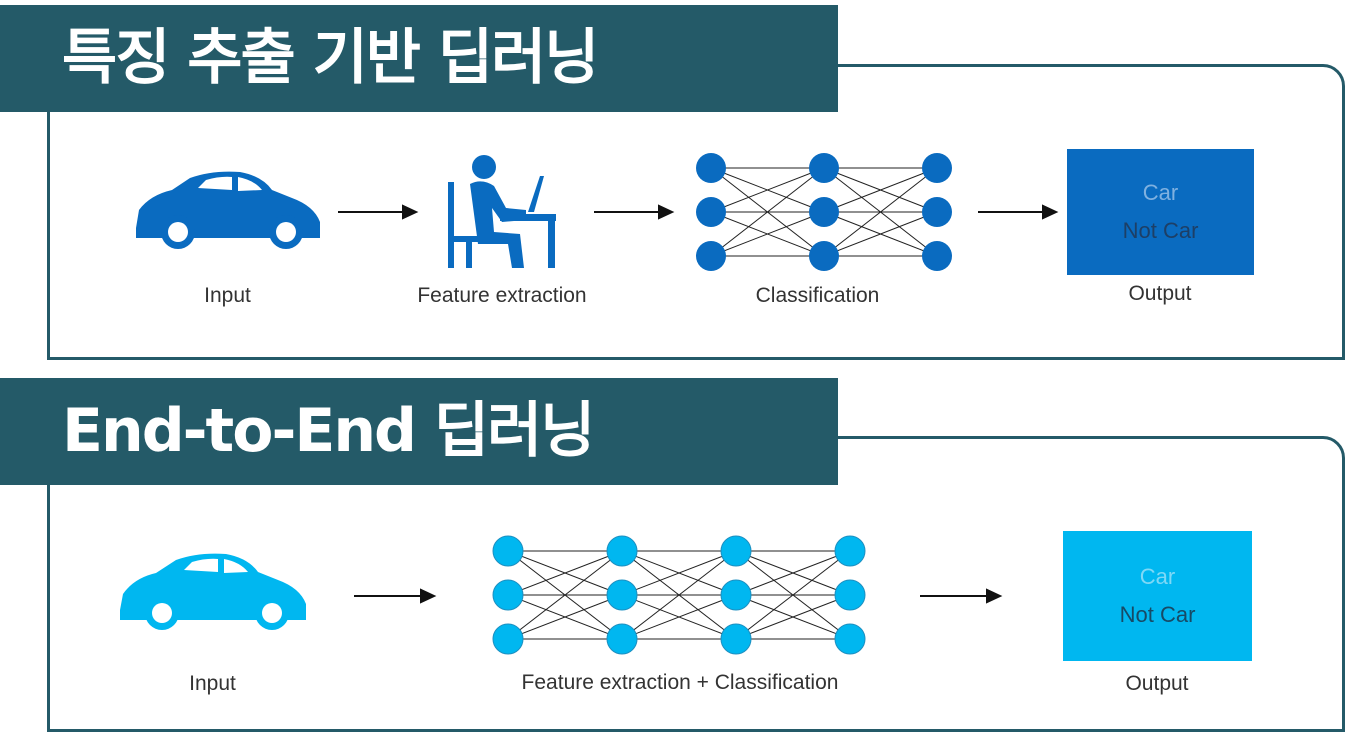 Image resolution: width=1349 pixels, height=734 pixels. What do you see at coordinates (419, 431) in the screenshot?
I see `end-to-end-title: End-to-End 딥러닝` at bounding box center [419, 431].